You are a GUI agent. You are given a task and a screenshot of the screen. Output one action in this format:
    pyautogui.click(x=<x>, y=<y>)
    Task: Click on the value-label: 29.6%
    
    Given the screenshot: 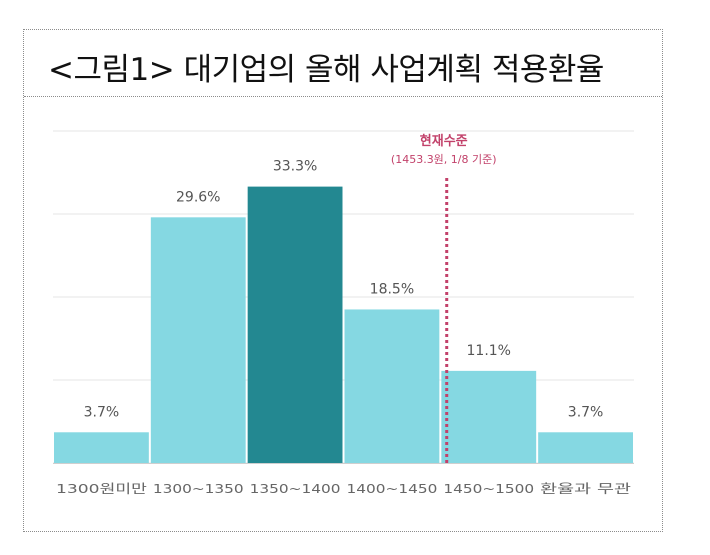 What is the action you would take?
    pyautogui.click(x=198, y=197)
    